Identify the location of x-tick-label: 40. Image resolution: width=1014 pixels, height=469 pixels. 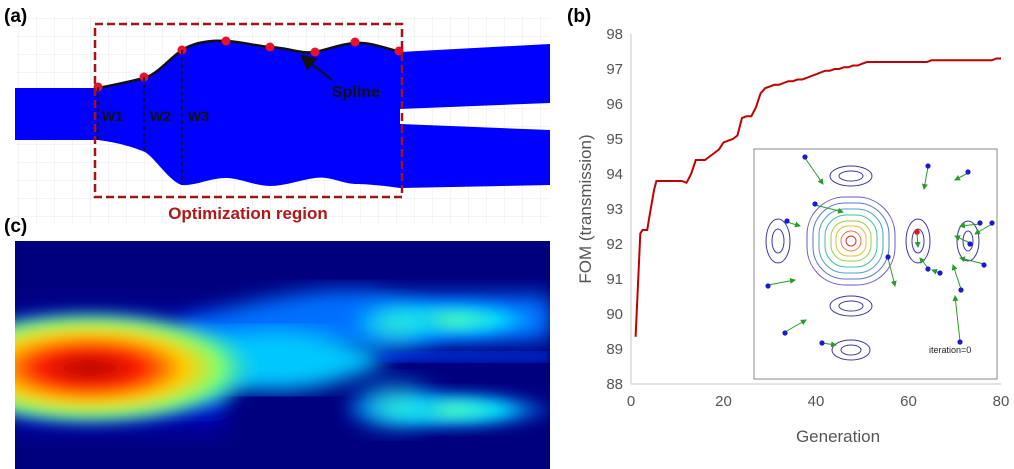
(816, 401).